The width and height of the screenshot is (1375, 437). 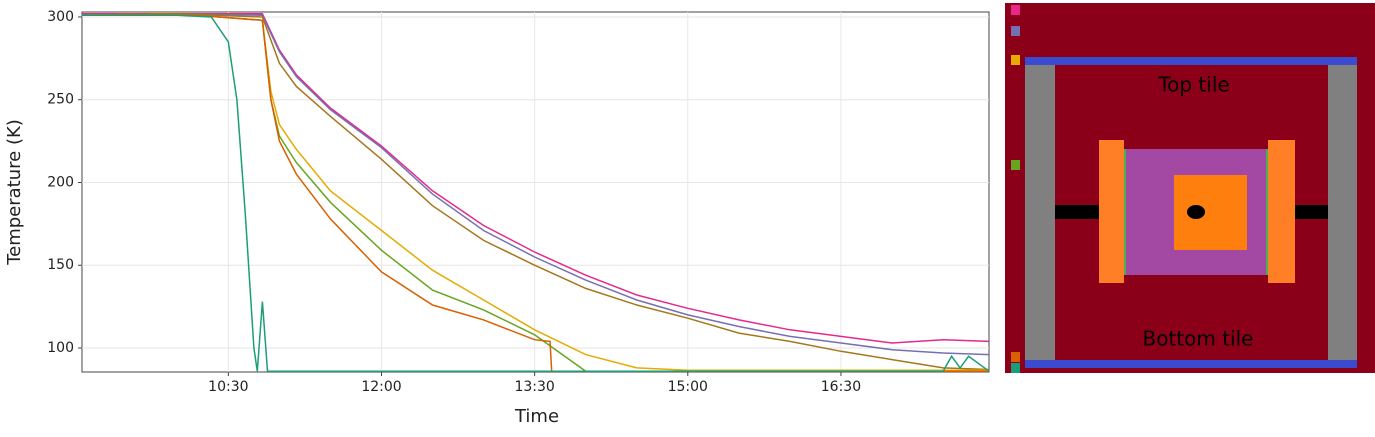 I want to click on left-rod, so click(x=1077, y=212).